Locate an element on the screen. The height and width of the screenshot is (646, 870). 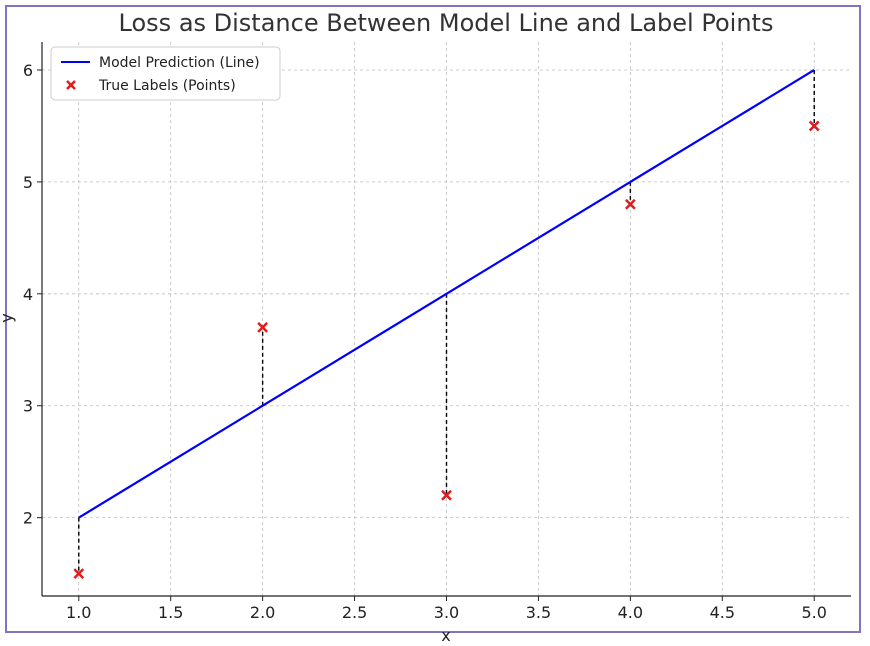
x-tick-label: 5.0 is located at coordinates (814, 612).